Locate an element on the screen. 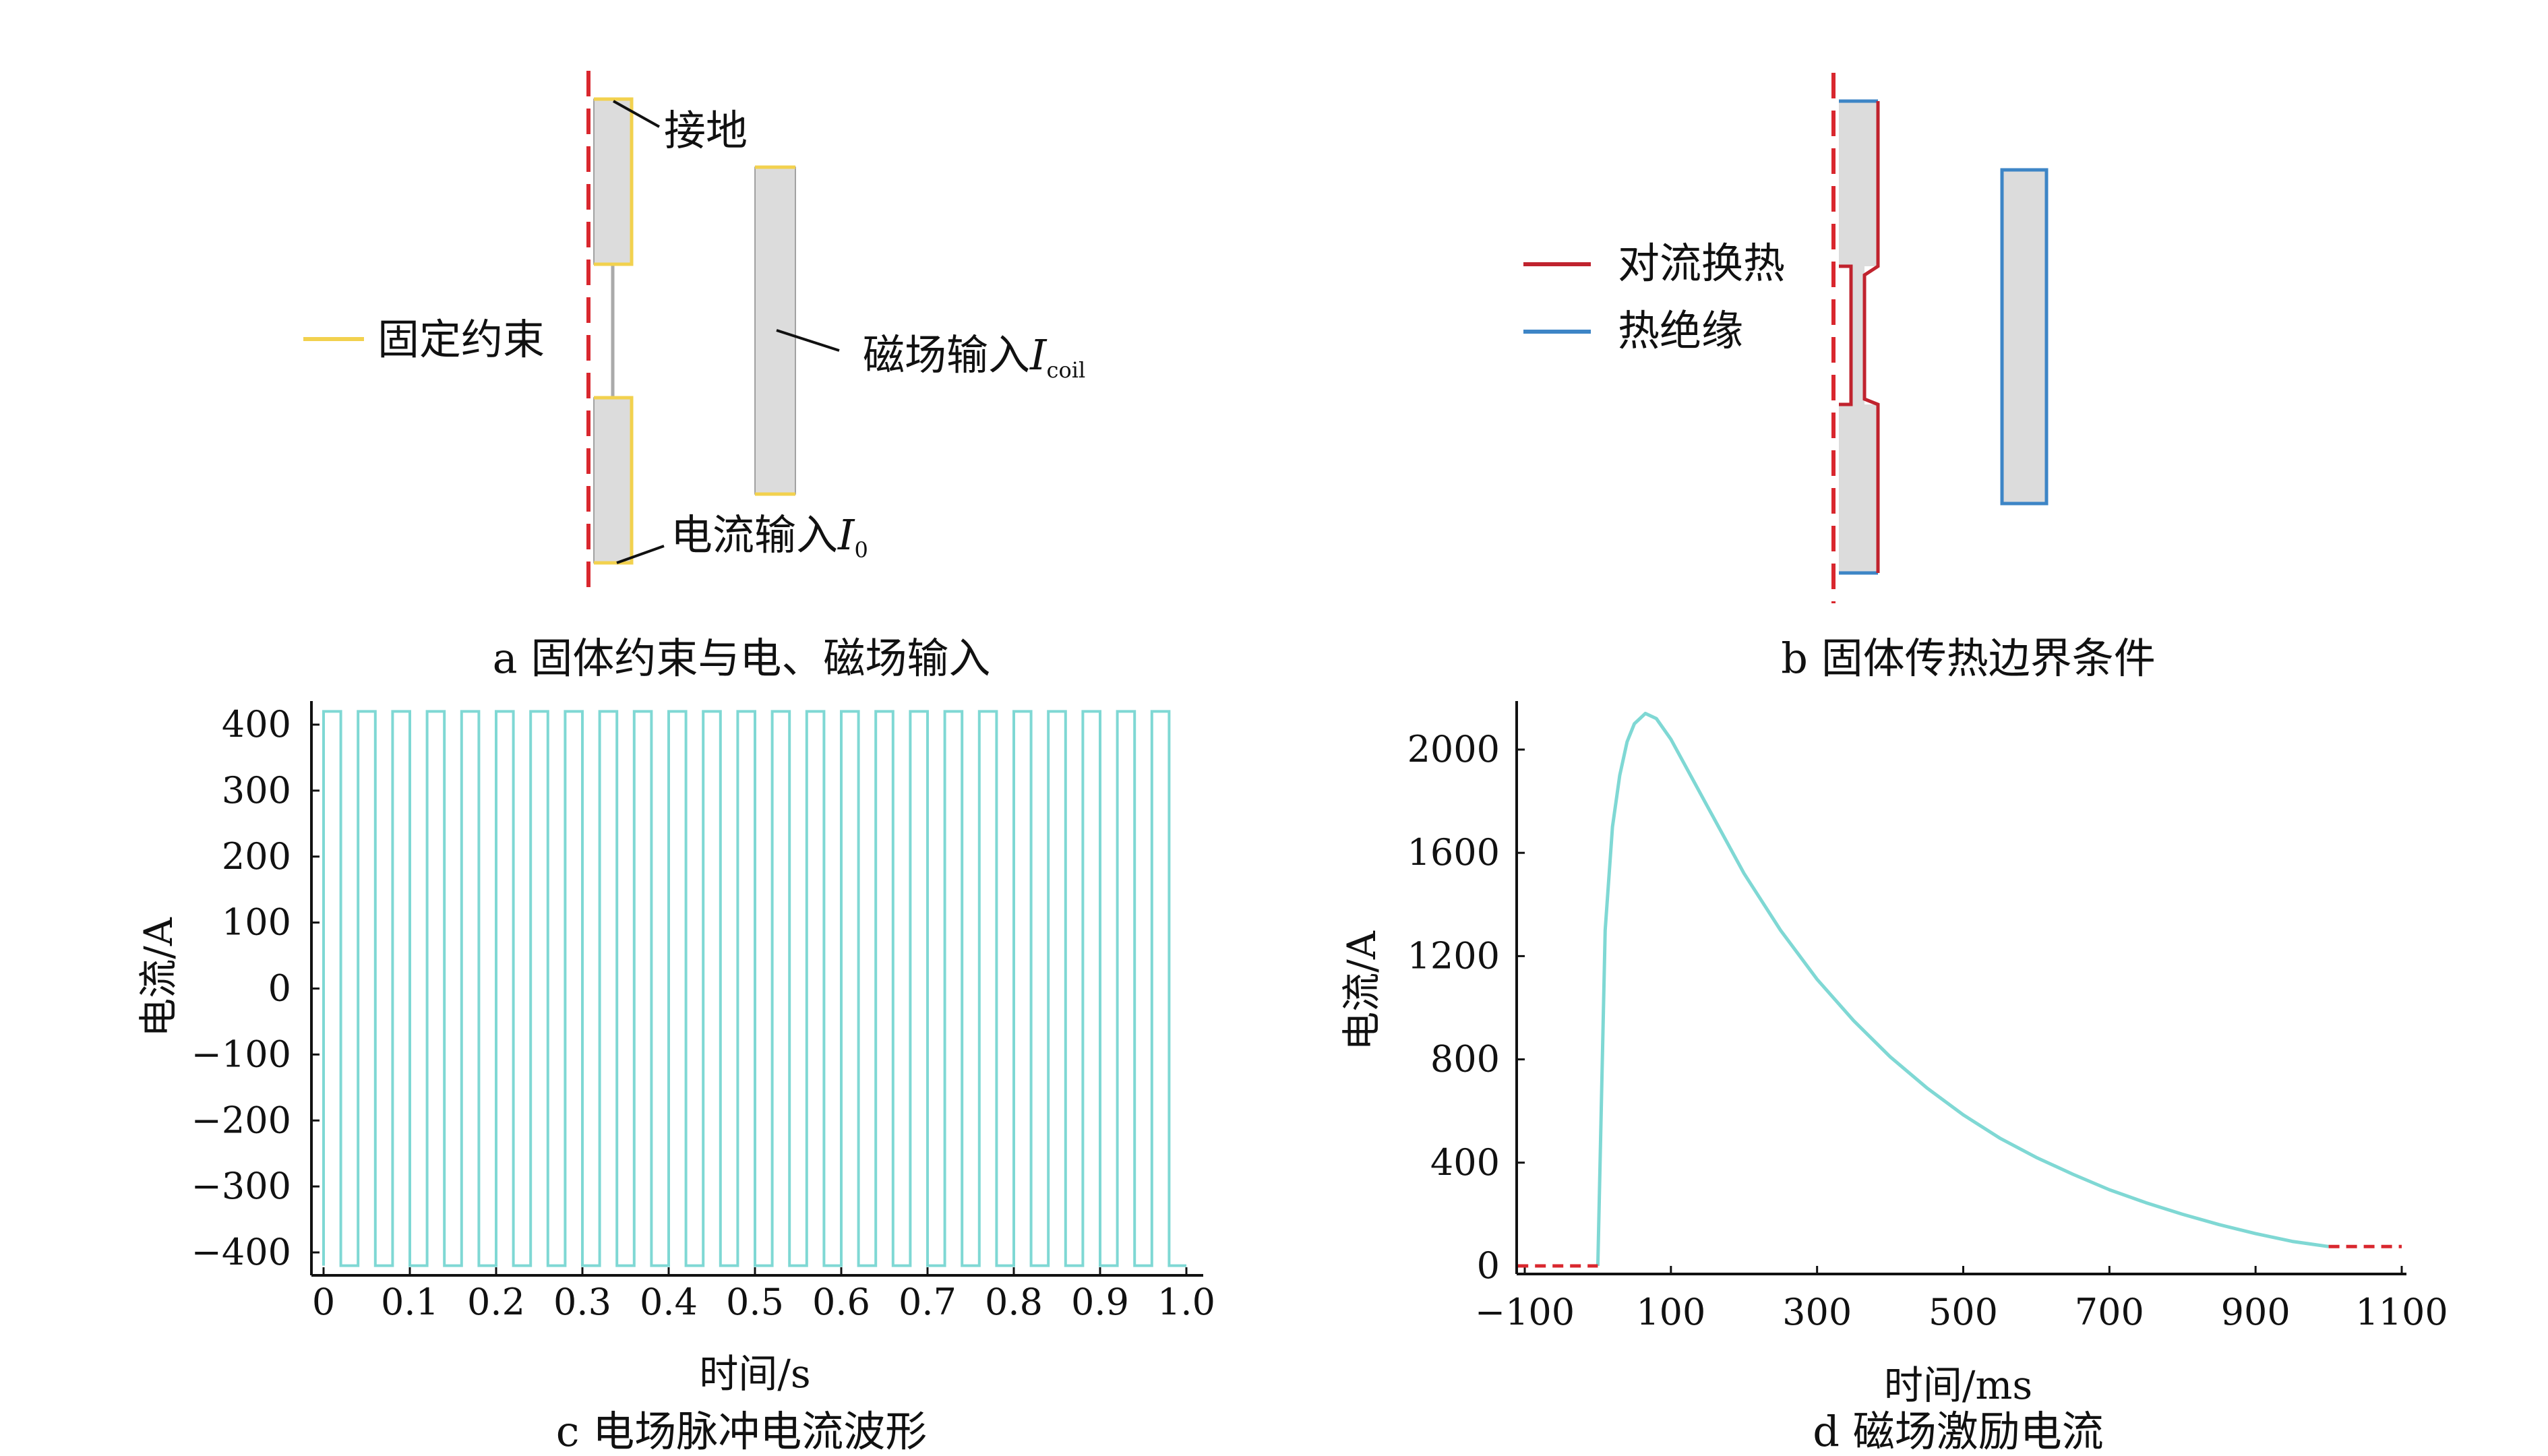 This screenshot has width=2548, height=1456. chart-c-xtick-label: 0.3 is located at coordinates (582, 1302).